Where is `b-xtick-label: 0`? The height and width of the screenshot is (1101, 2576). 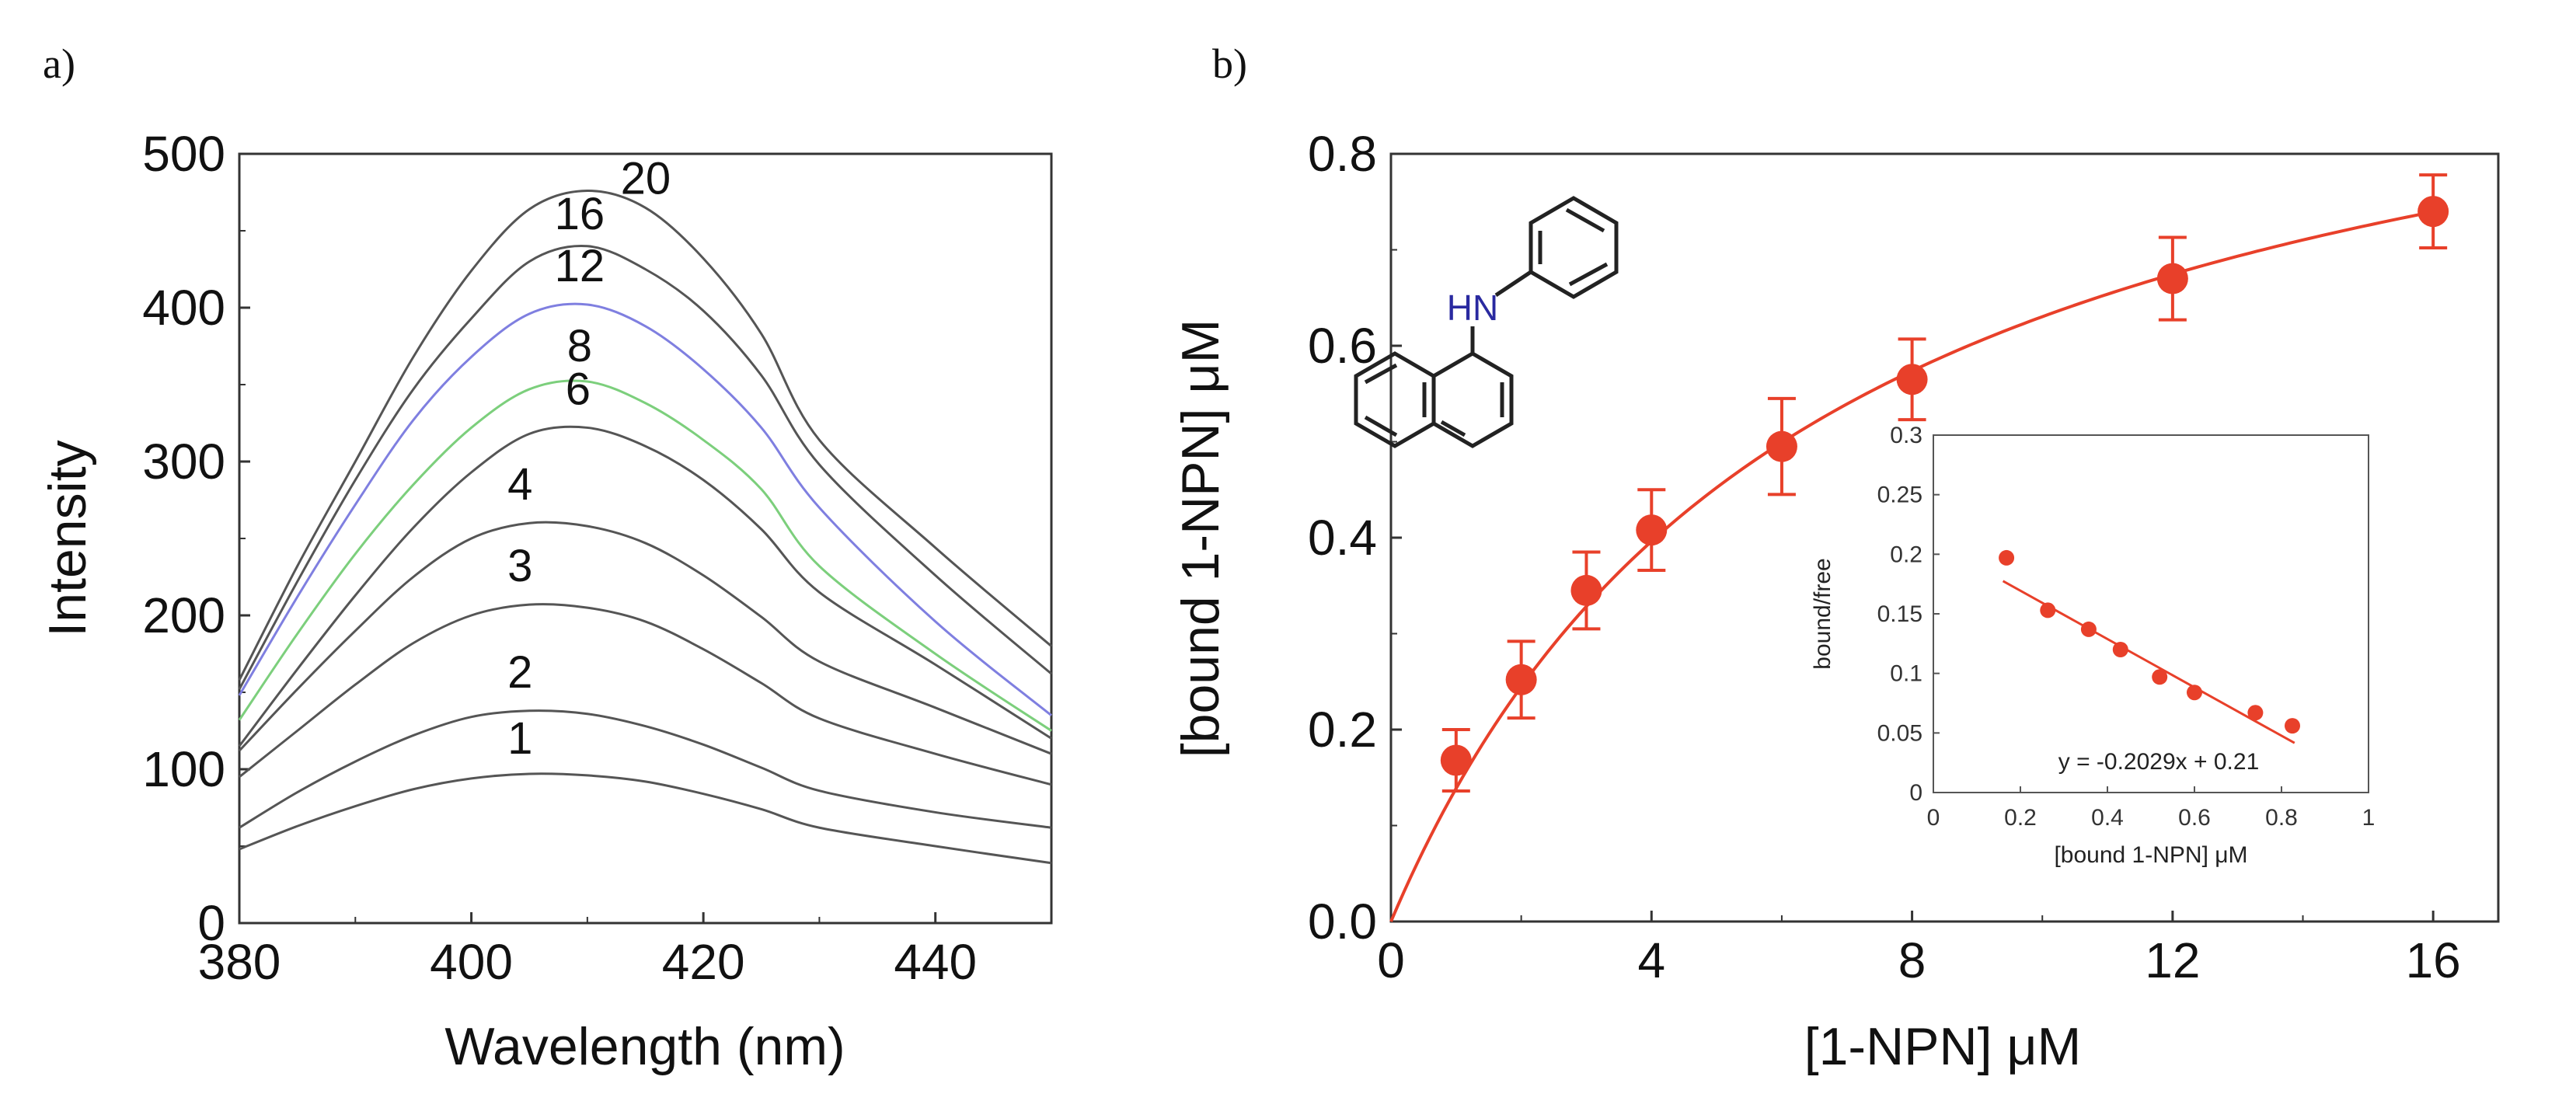
b-xtick-label: 0 is located at coordinates (1391, 960).